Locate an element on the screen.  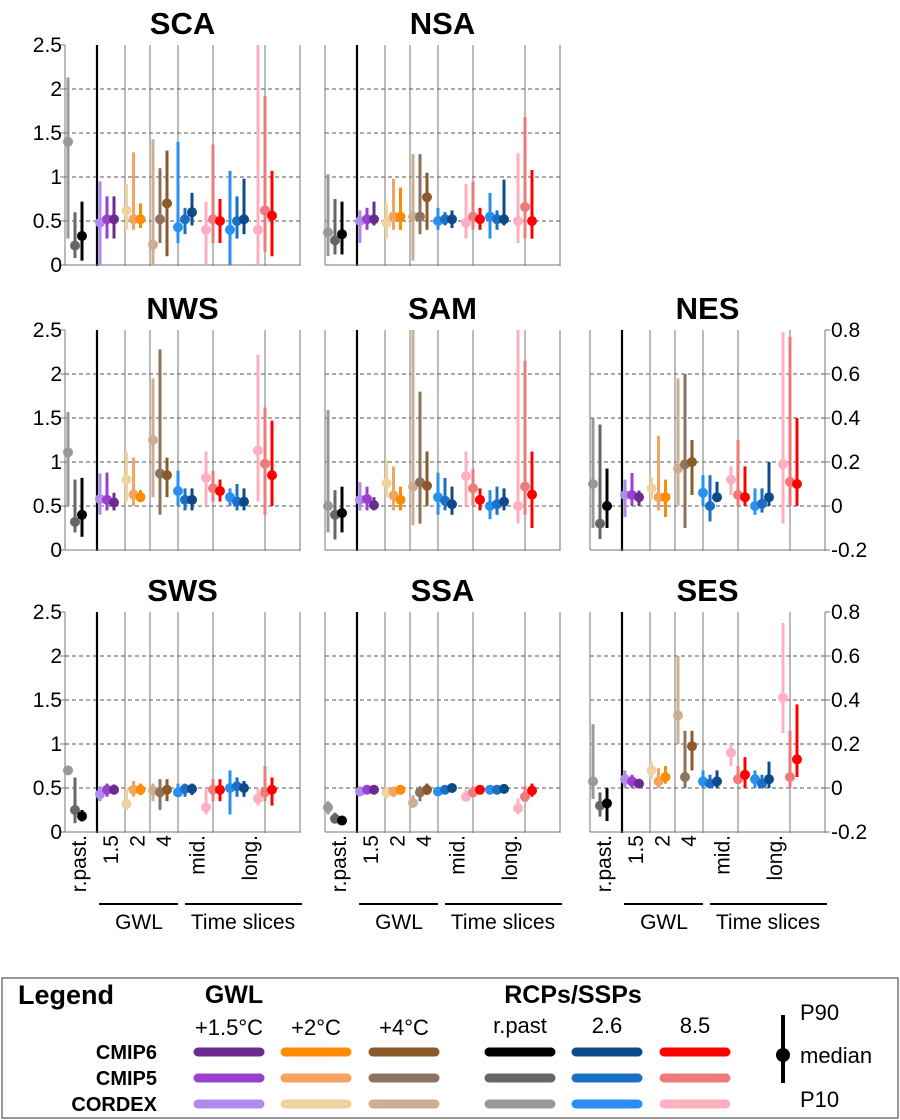
panel-sca: SCA 0 0.5 1 1.5 2 2.5 is located at coordinates (167, 141).